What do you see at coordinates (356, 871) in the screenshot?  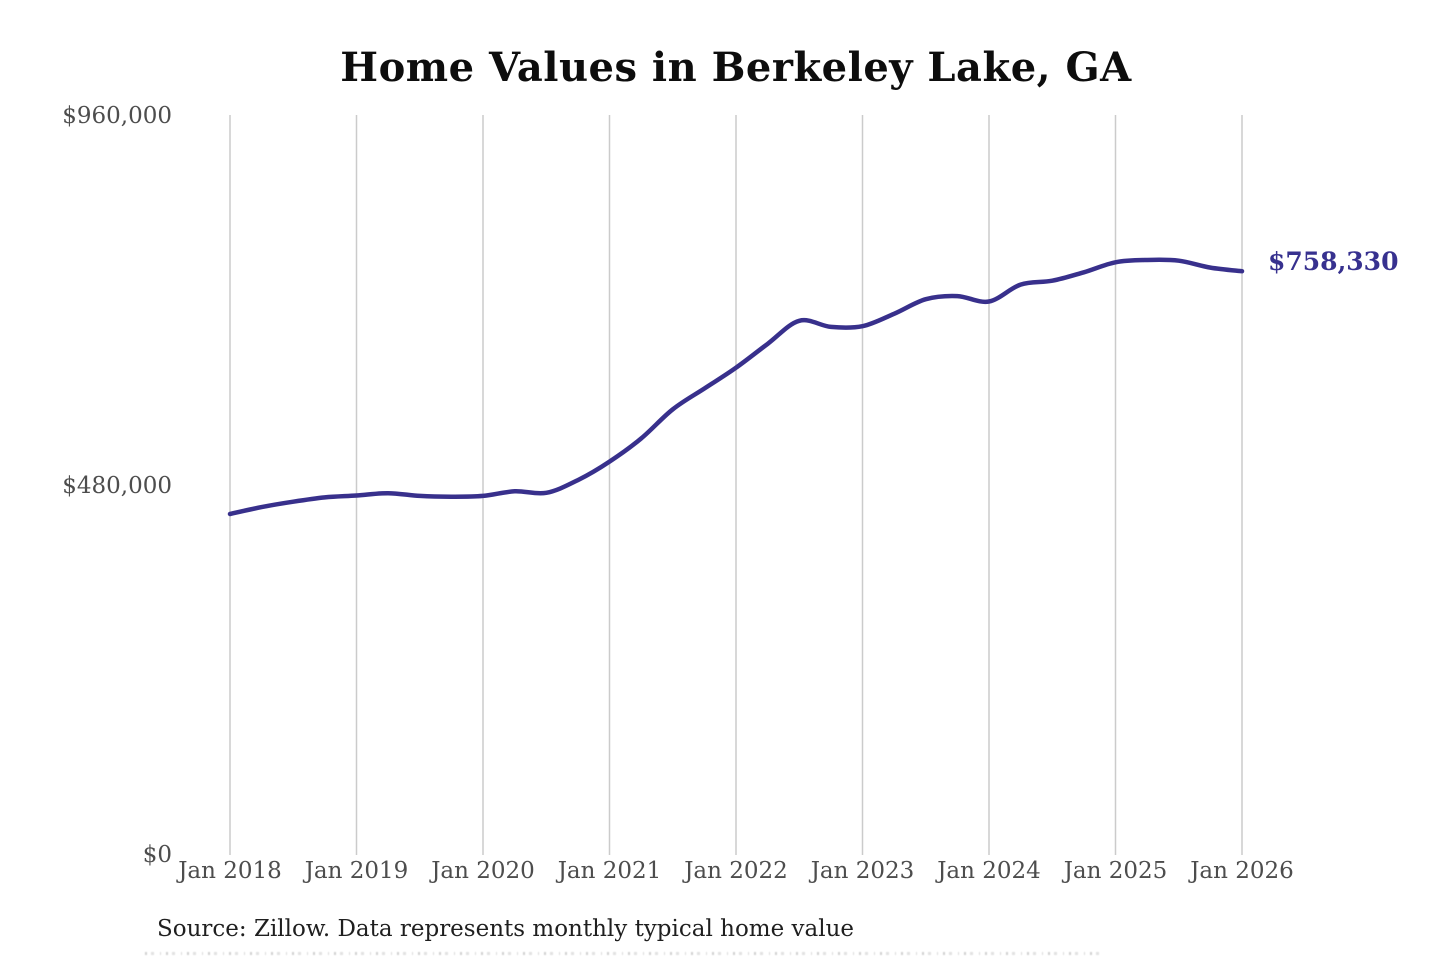 I see `x-tick-jan-2019: Jan 2019` at bounding box center [356, 871].